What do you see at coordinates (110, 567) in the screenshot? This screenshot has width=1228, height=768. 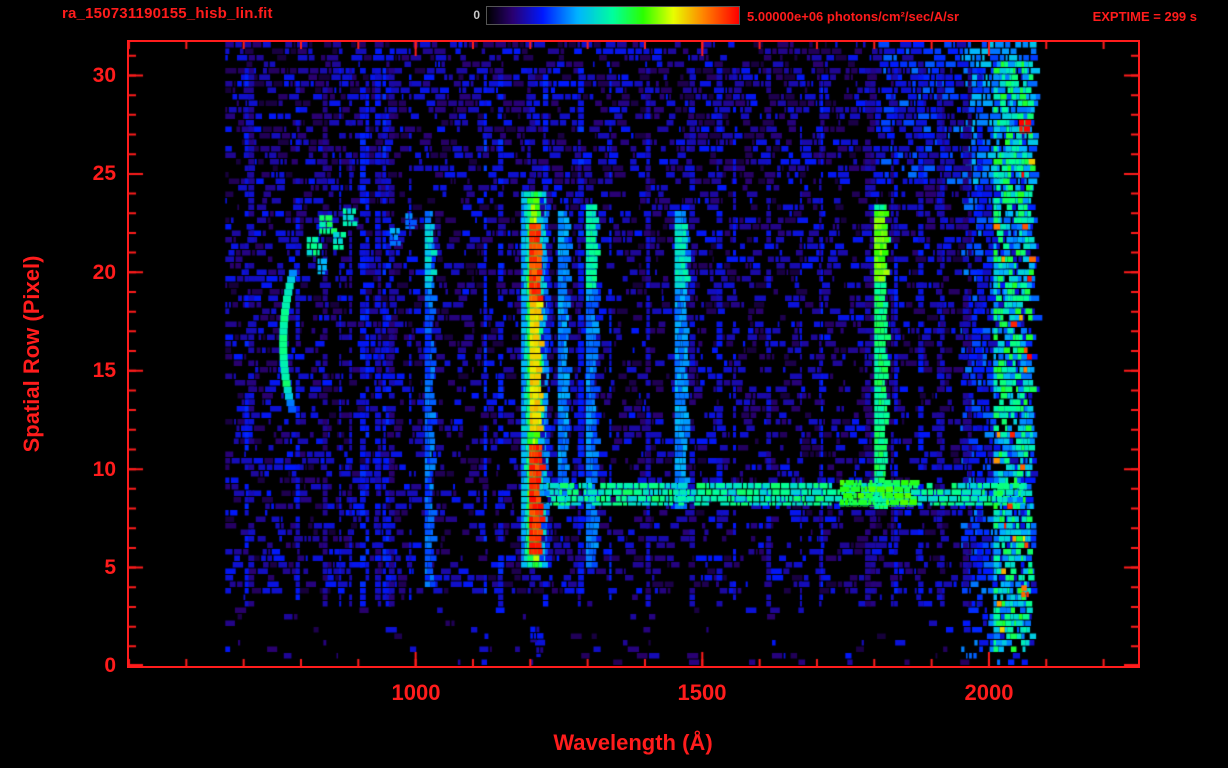 I see `y-tick-label-5: 5` at bounding box center [110, 567].